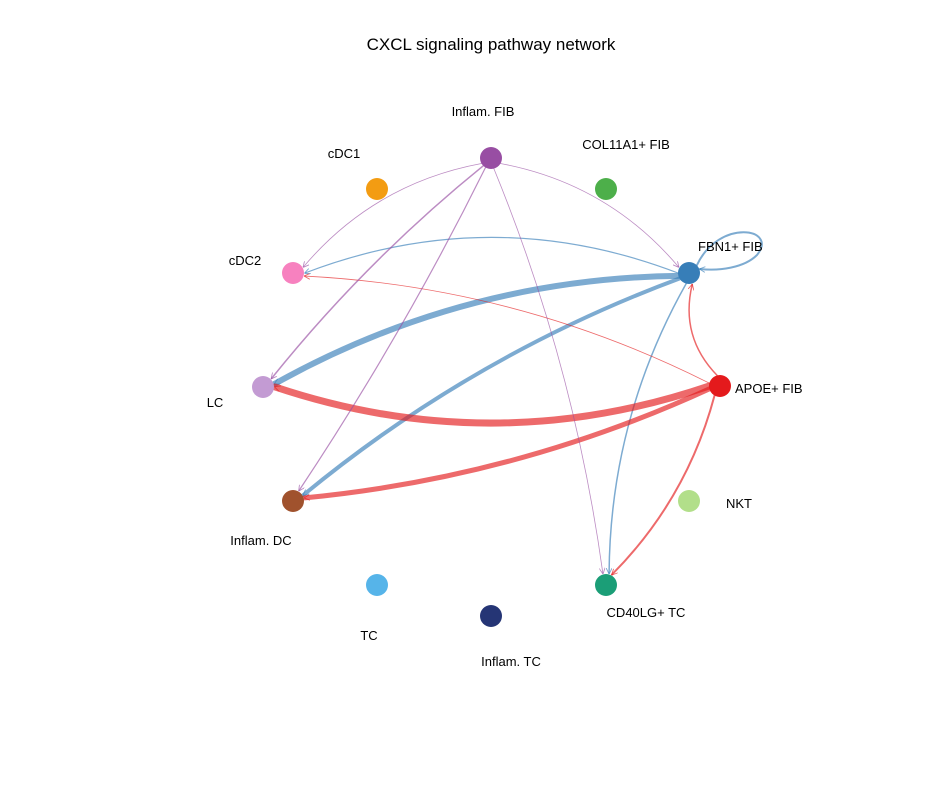 The width and height of the screenshot is (945, 794). Describe the element at coordinates (245, 260) in the screenshot. I see `node-label-cdc2: cDC2` at that location.